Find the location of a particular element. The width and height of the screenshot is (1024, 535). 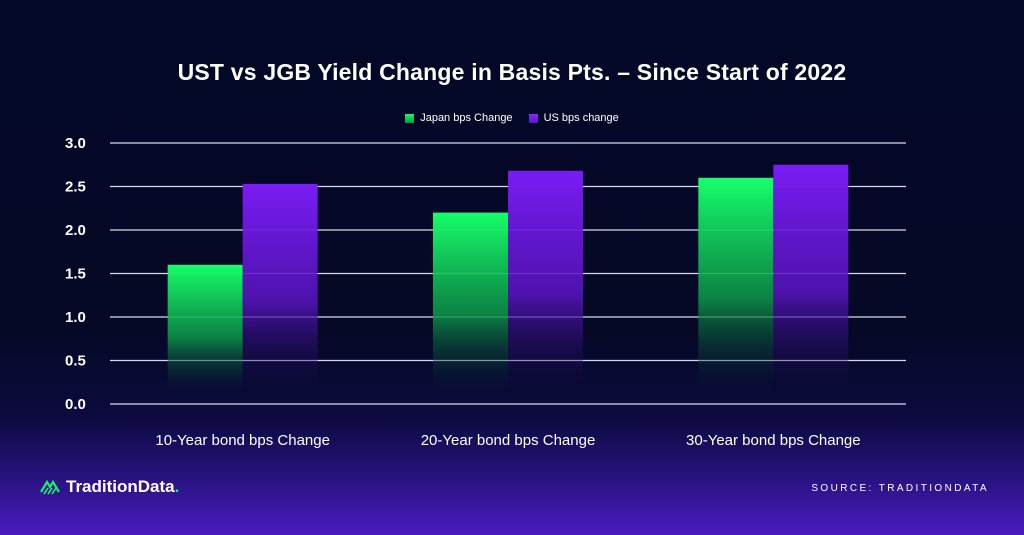

brand-name: TraditionData is located at coordinates (120, 486).